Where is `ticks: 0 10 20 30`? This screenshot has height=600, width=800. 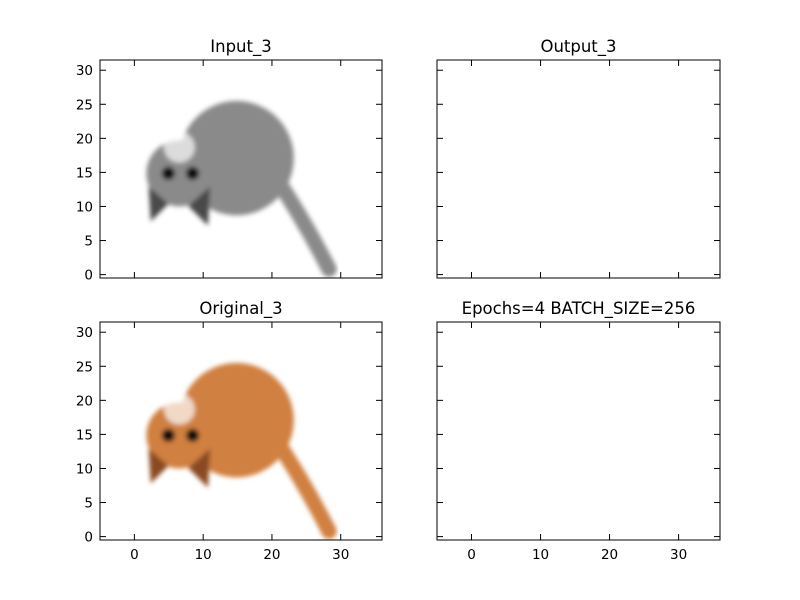
ticks: 0 10 20 30 is located at coordinates (578, 442).